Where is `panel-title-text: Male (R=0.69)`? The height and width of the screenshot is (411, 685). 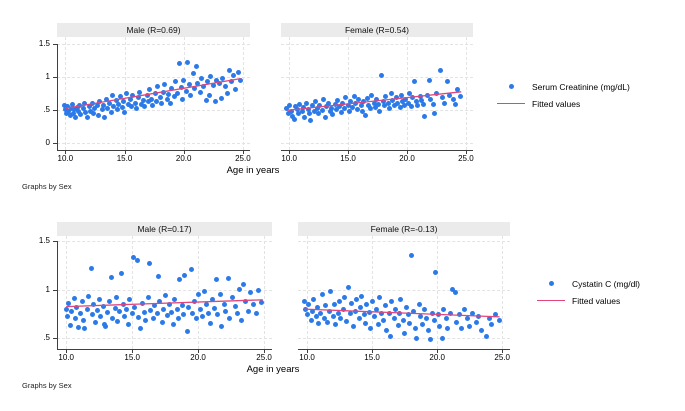 panel-title-text: Male (R=0.69) is located at coordinates (153, 30).